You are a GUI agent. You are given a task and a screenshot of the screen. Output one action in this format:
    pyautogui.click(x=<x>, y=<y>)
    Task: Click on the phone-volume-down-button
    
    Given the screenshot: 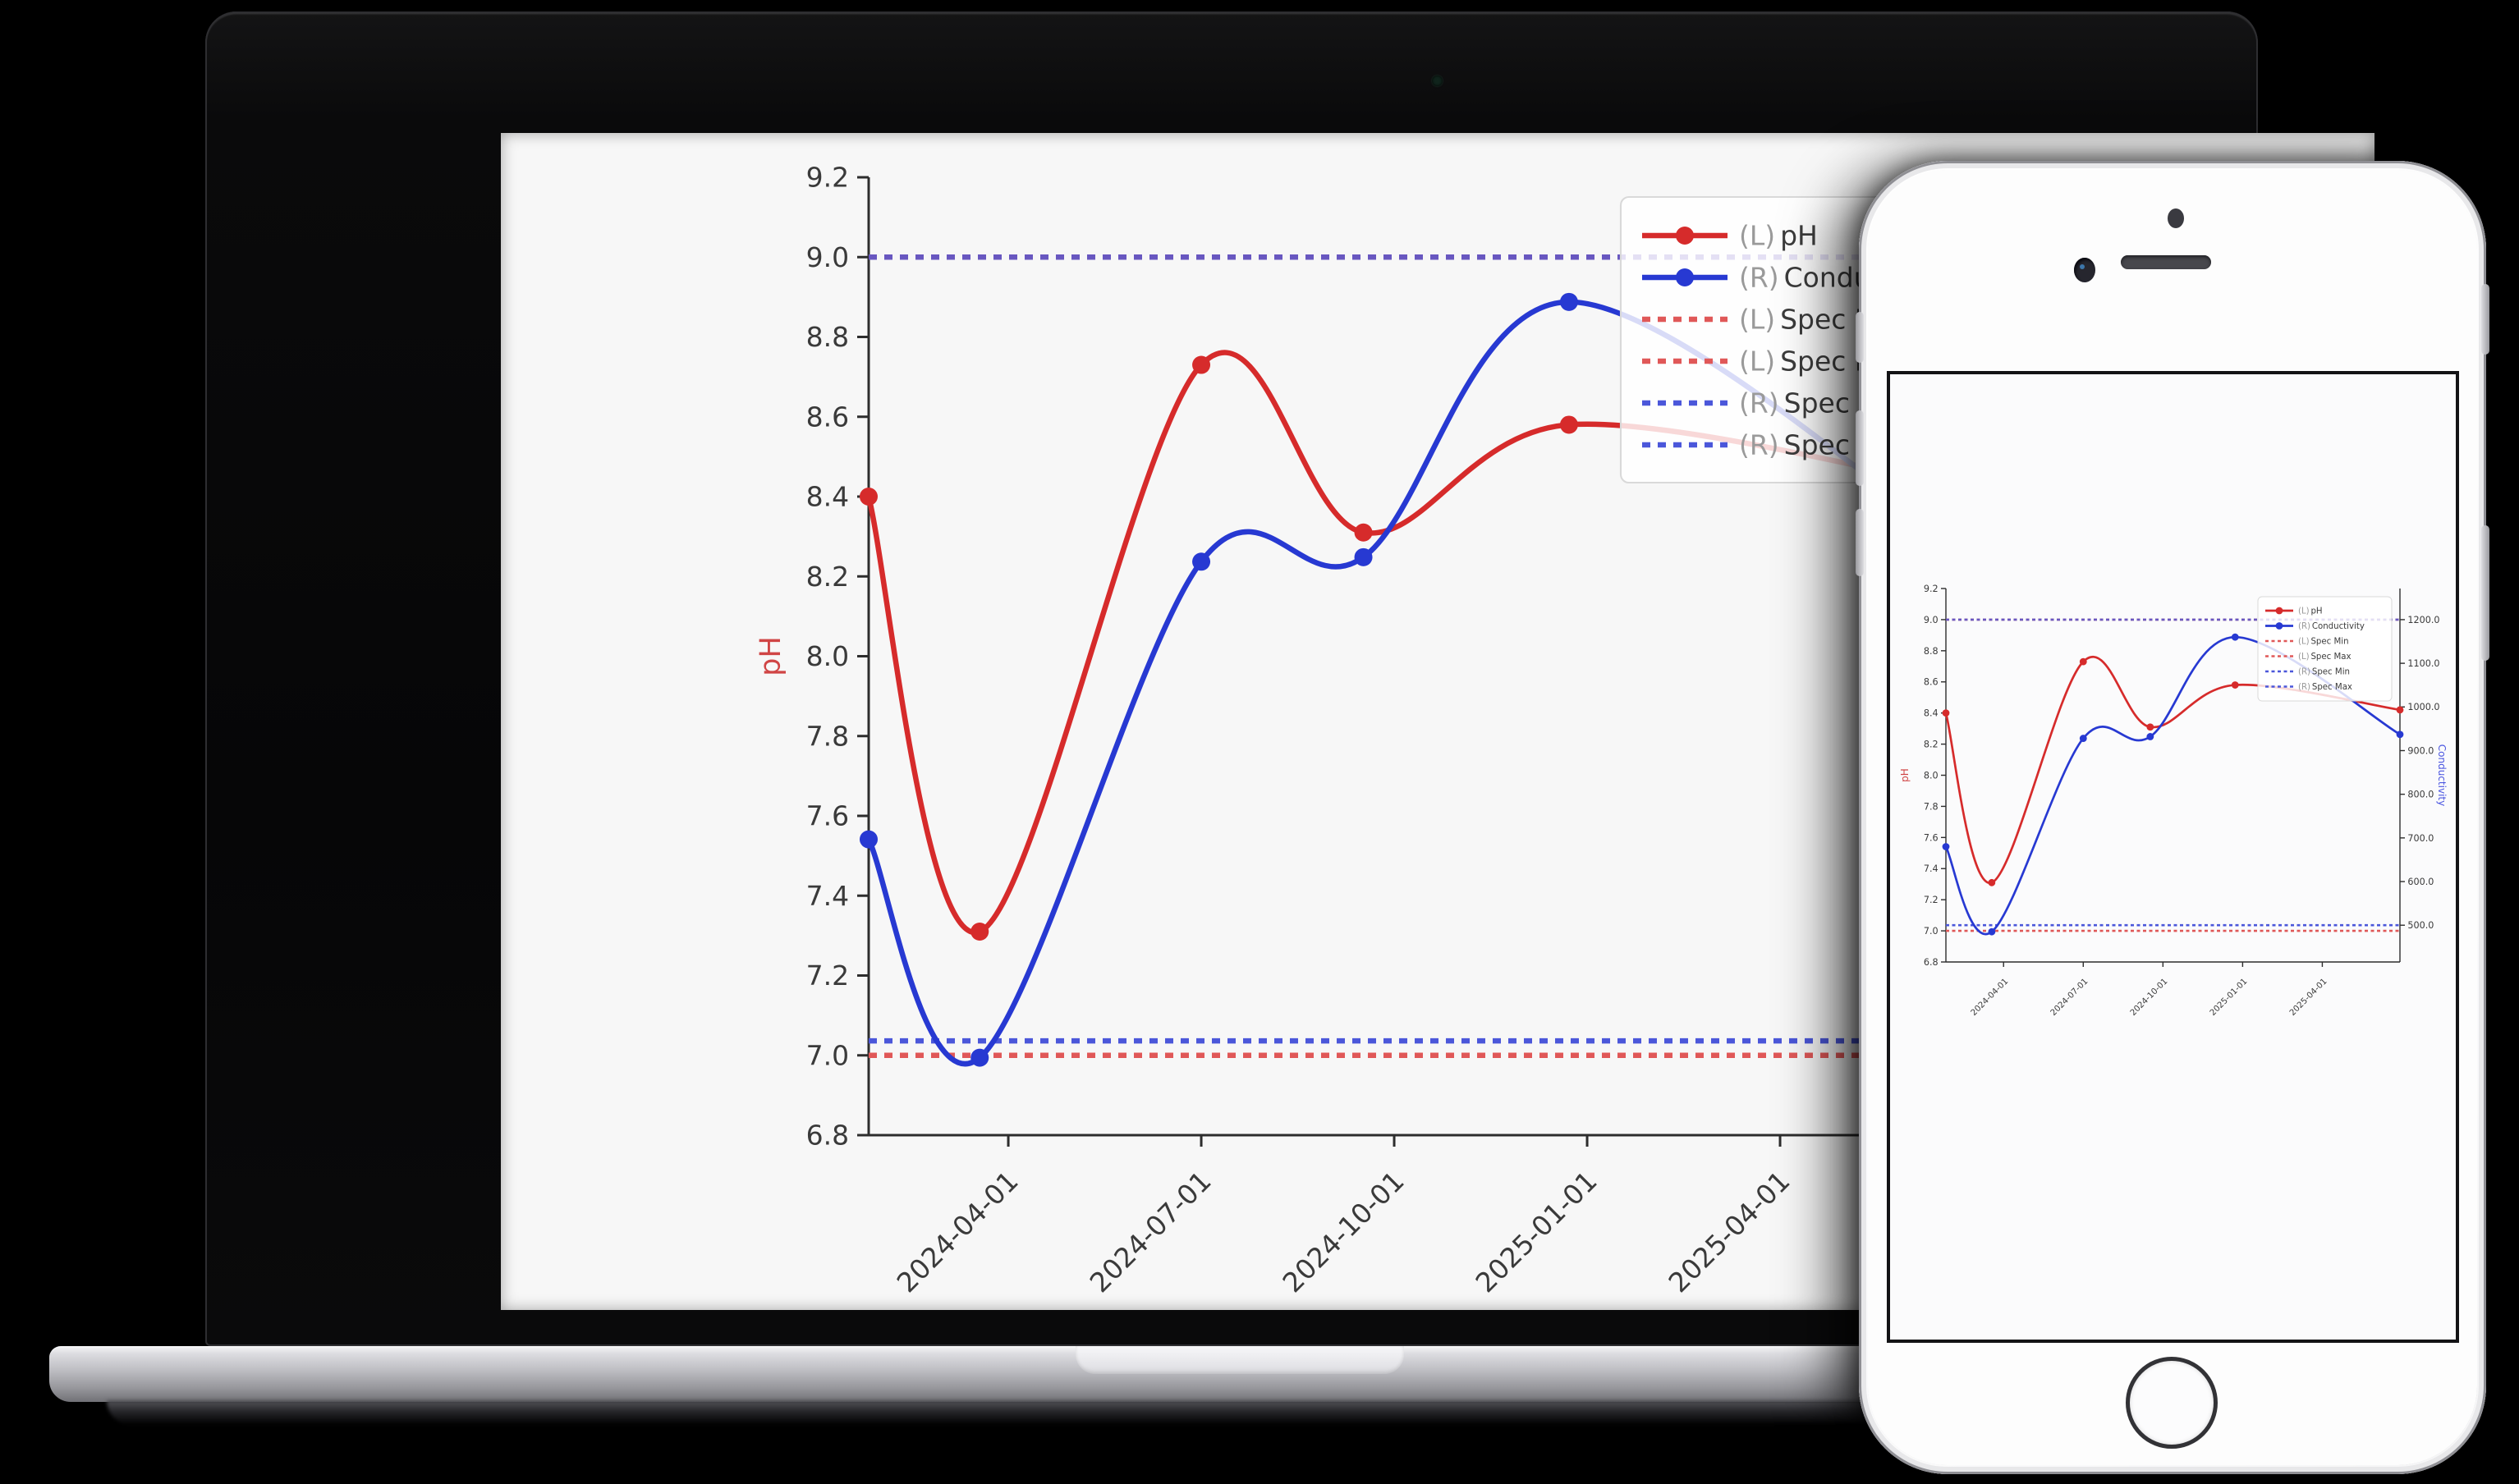 What is the action you would take?
    pyautogui.click(x=1860, y=542)
    